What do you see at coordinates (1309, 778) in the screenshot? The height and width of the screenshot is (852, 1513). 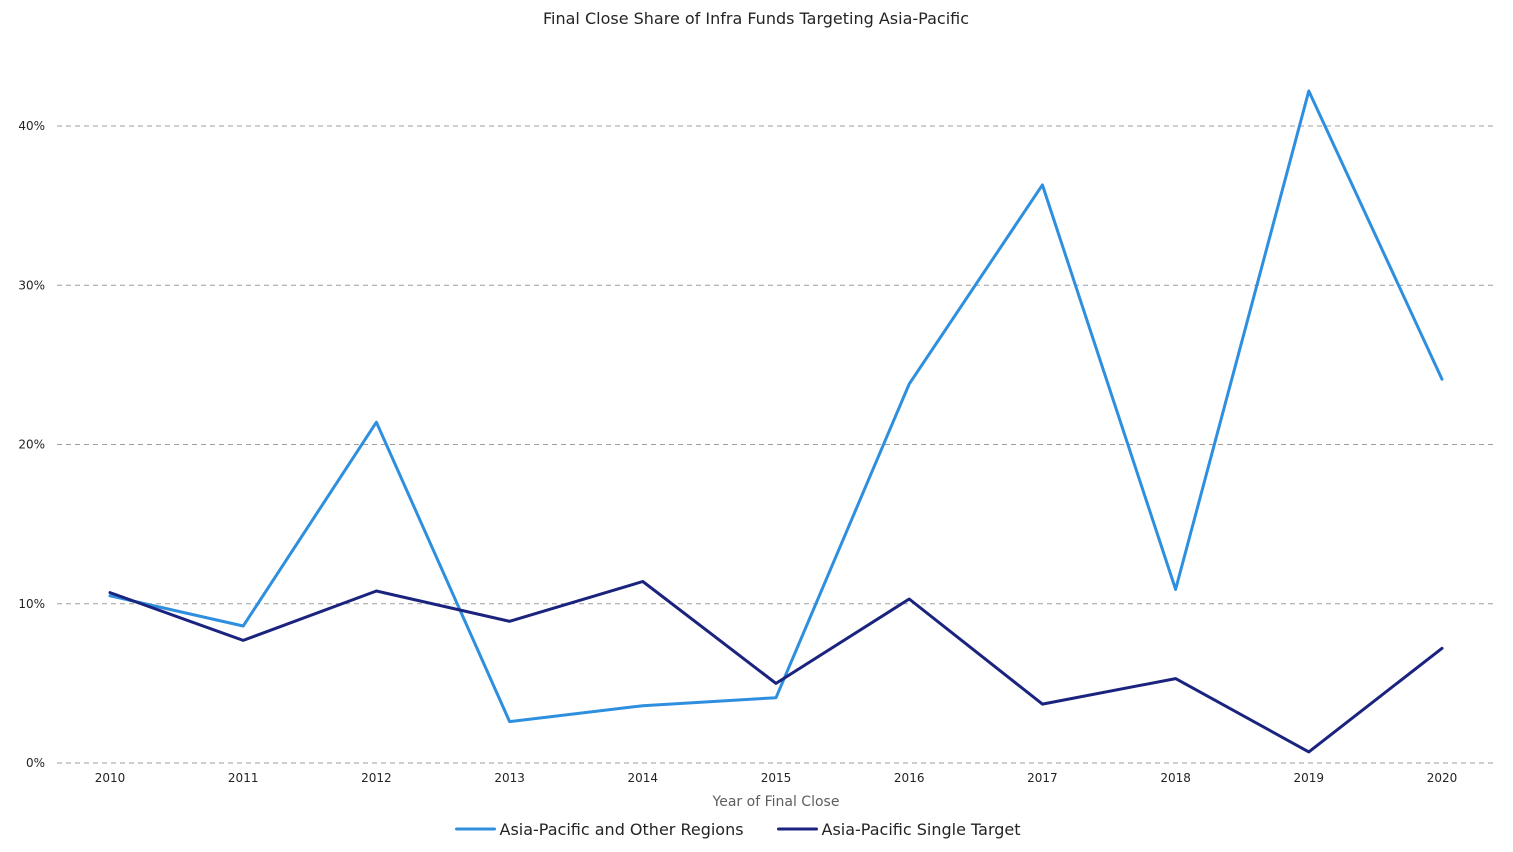 I see `x-tick-label: 2019` at bounding box center [1309, 778].